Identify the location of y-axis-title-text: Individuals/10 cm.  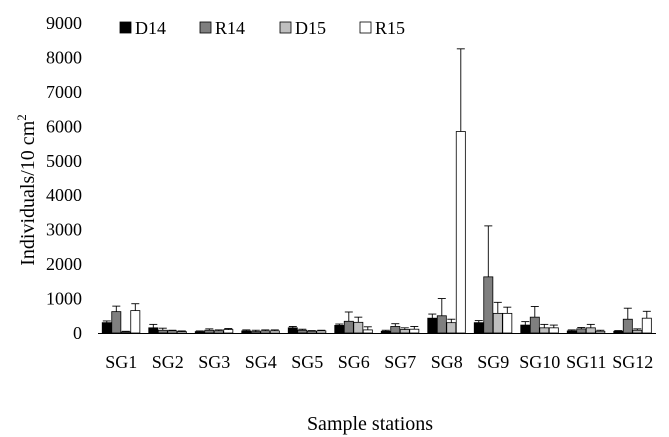
(28, 192).